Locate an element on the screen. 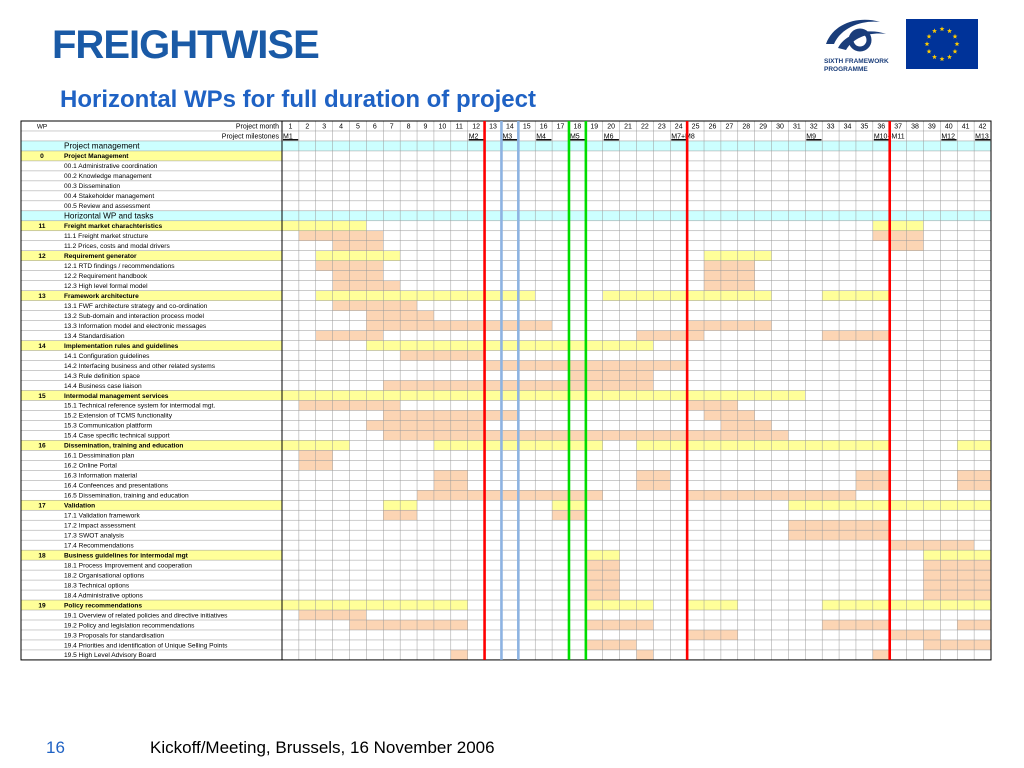 The width and height of the screenshot is (1024, 768). header-wp: WP is located at coordinates (42, 127).